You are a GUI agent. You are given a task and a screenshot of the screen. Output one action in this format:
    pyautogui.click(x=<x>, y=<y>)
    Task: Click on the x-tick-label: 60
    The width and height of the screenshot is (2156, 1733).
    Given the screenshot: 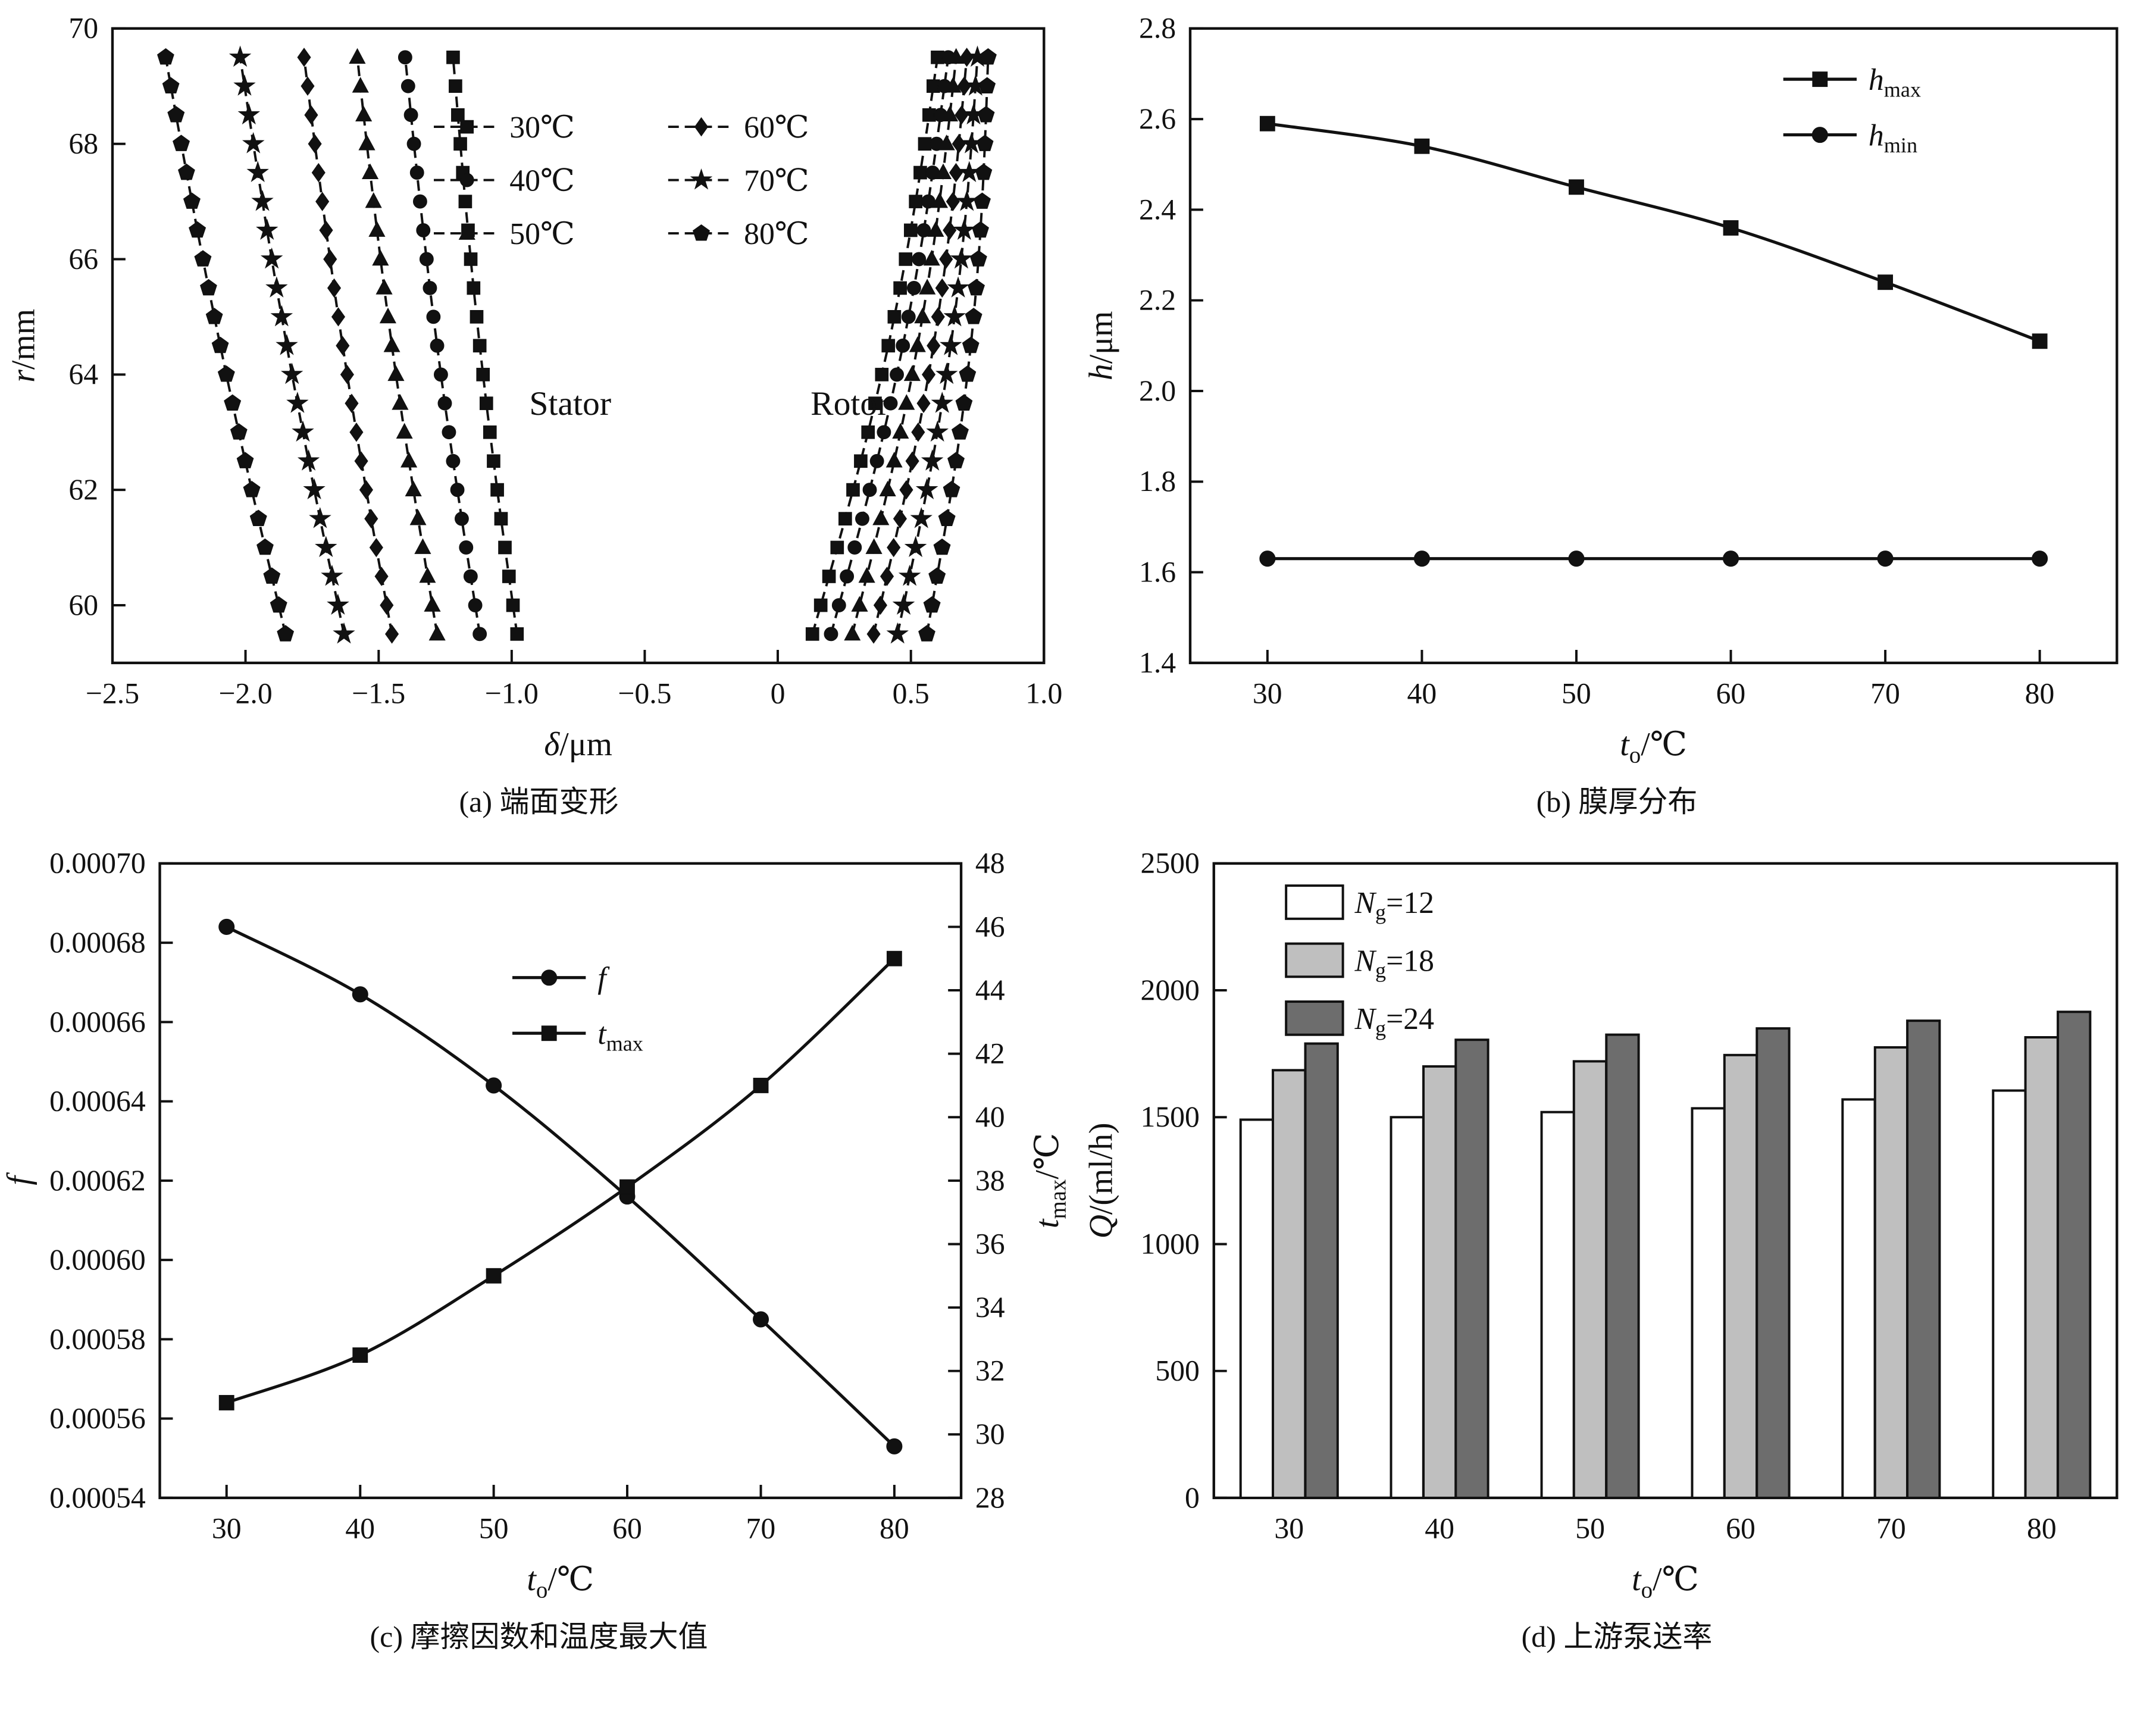 What is the action you would take?
    pyautogui.click(x=1741, y=1528)
    